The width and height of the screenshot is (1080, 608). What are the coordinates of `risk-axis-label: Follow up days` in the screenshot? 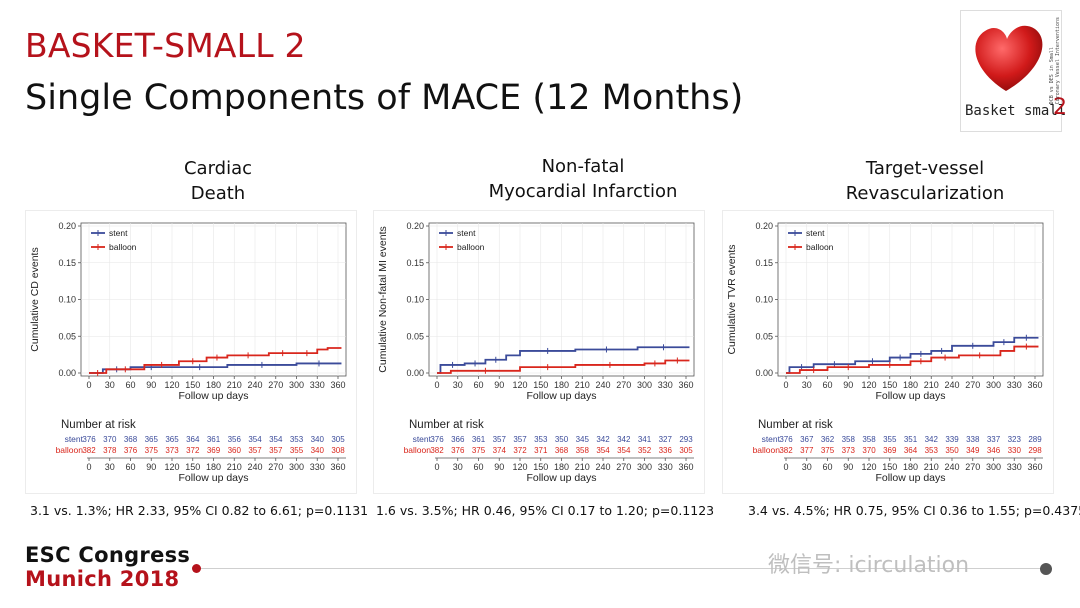 It's located at (213, 478).